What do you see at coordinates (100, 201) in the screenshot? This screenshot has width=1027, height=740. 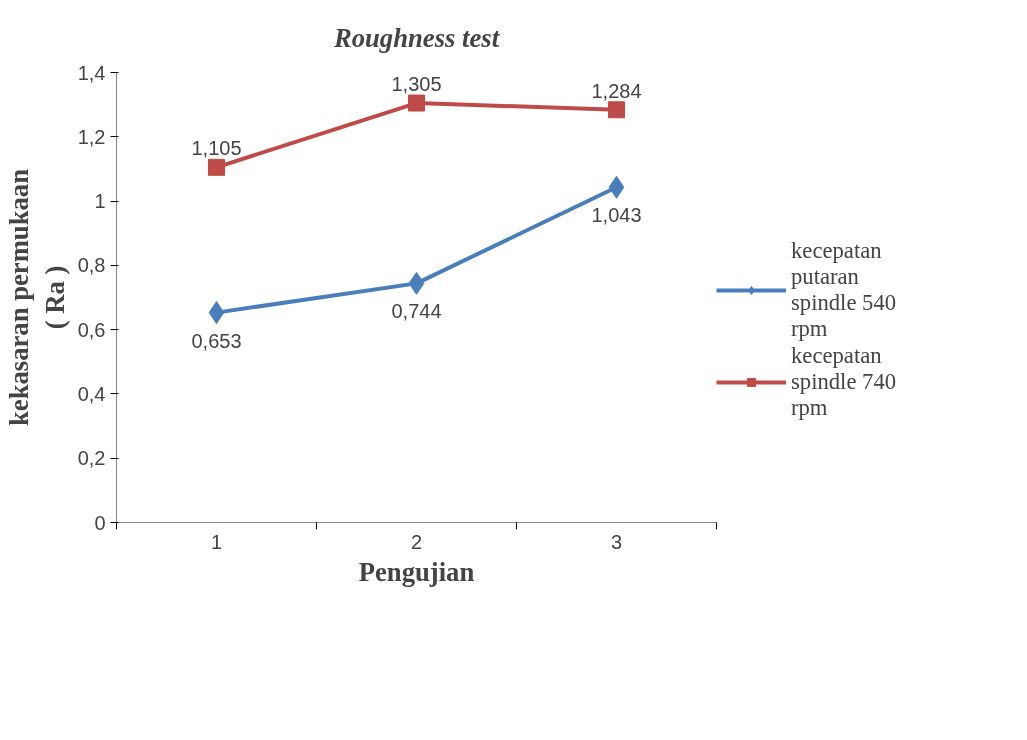 I see `y-tick-label: 1` at bounding box center [100, 201].